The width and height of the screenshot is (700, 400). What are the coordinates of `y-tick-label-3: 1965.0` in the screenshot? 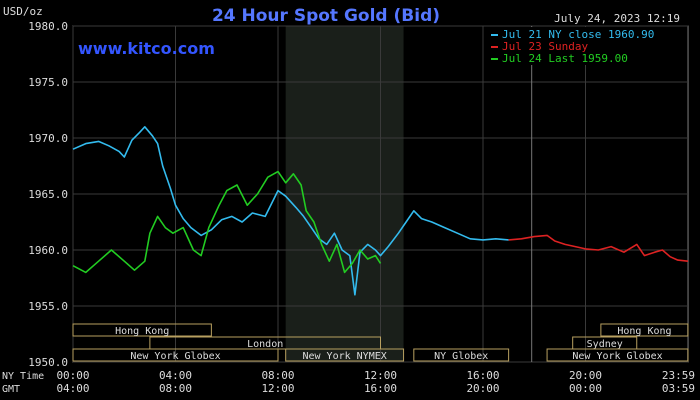 It's located at (48, 194).